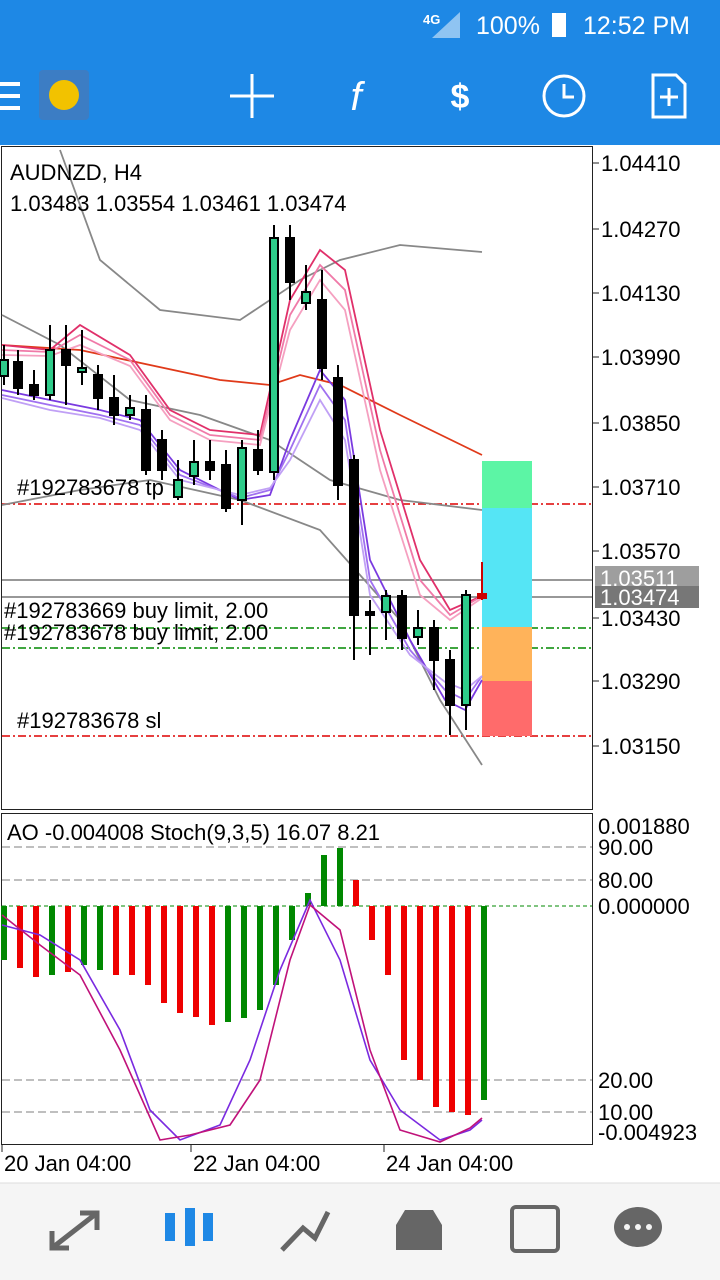 The width and height of the screenshot is (720, 1280). What do you see at coordinates (449, 1163) in the screenshot?
I see `time-label: 24 Jan 04:00` at bounding box center [449, 1163].